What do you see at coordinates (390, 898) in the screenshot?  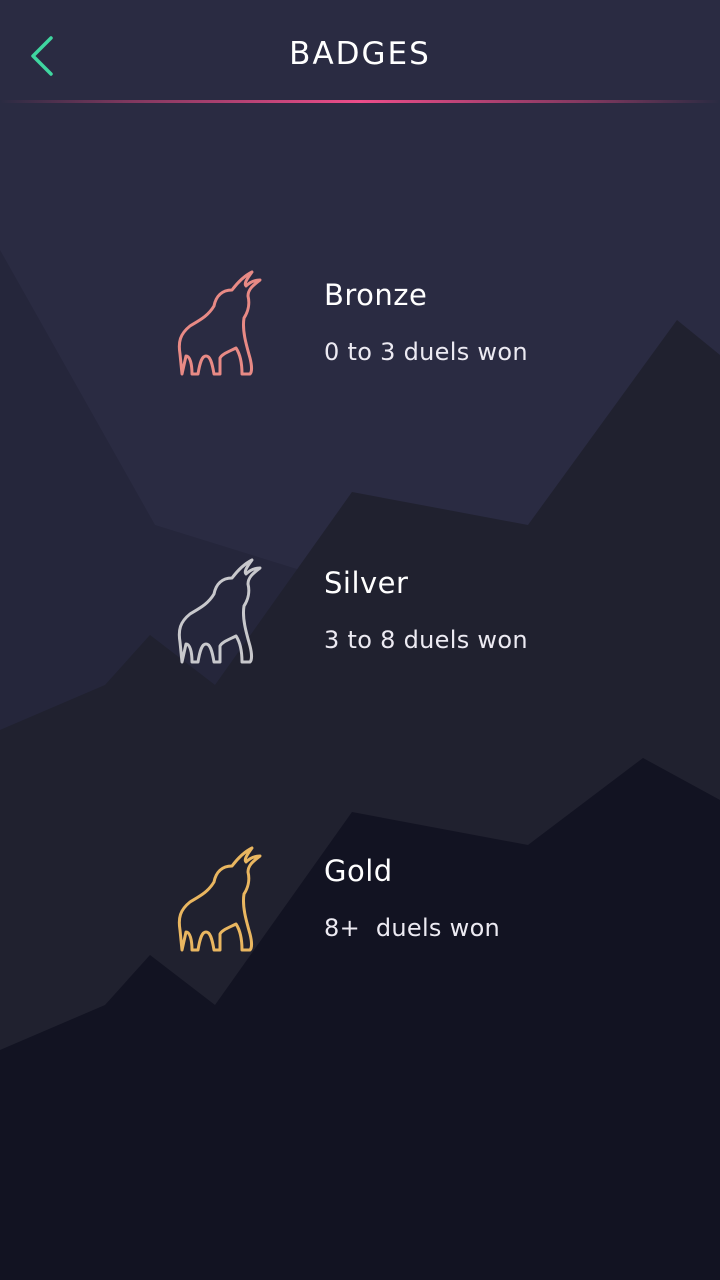 I see `badge-gold: Gold 8+ duels won` at bounding box center [390, 898].